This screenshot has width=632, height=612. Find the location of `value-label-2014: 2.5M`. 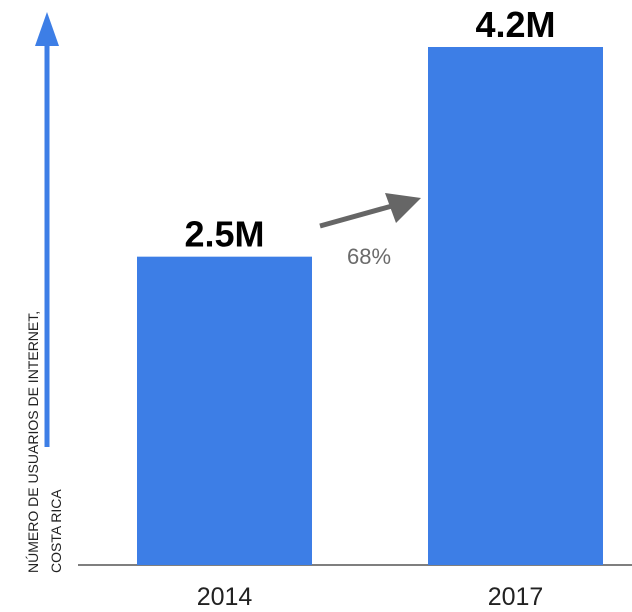

value-label-2014: 2.5M is located at coordinates (224, 234).